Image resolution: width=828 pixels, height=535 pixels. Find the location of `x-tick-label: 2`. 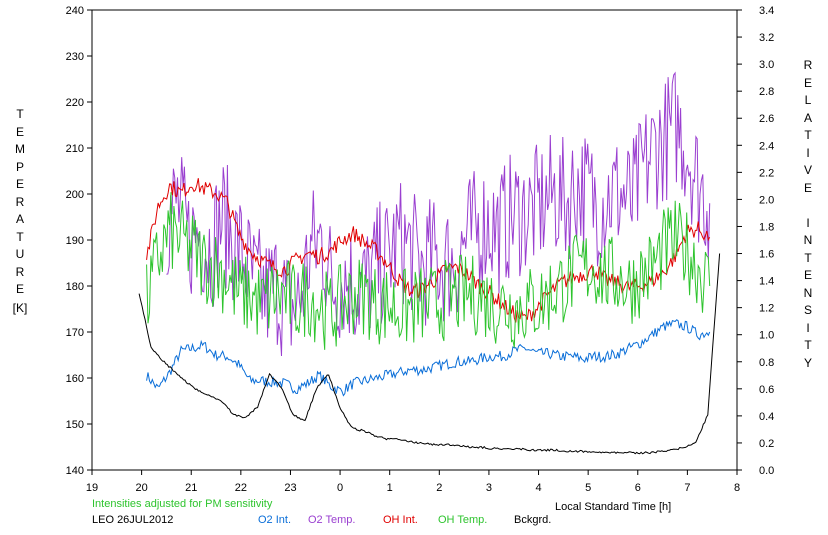

x-tick-label: 2 is located at coordinates (439, 488).